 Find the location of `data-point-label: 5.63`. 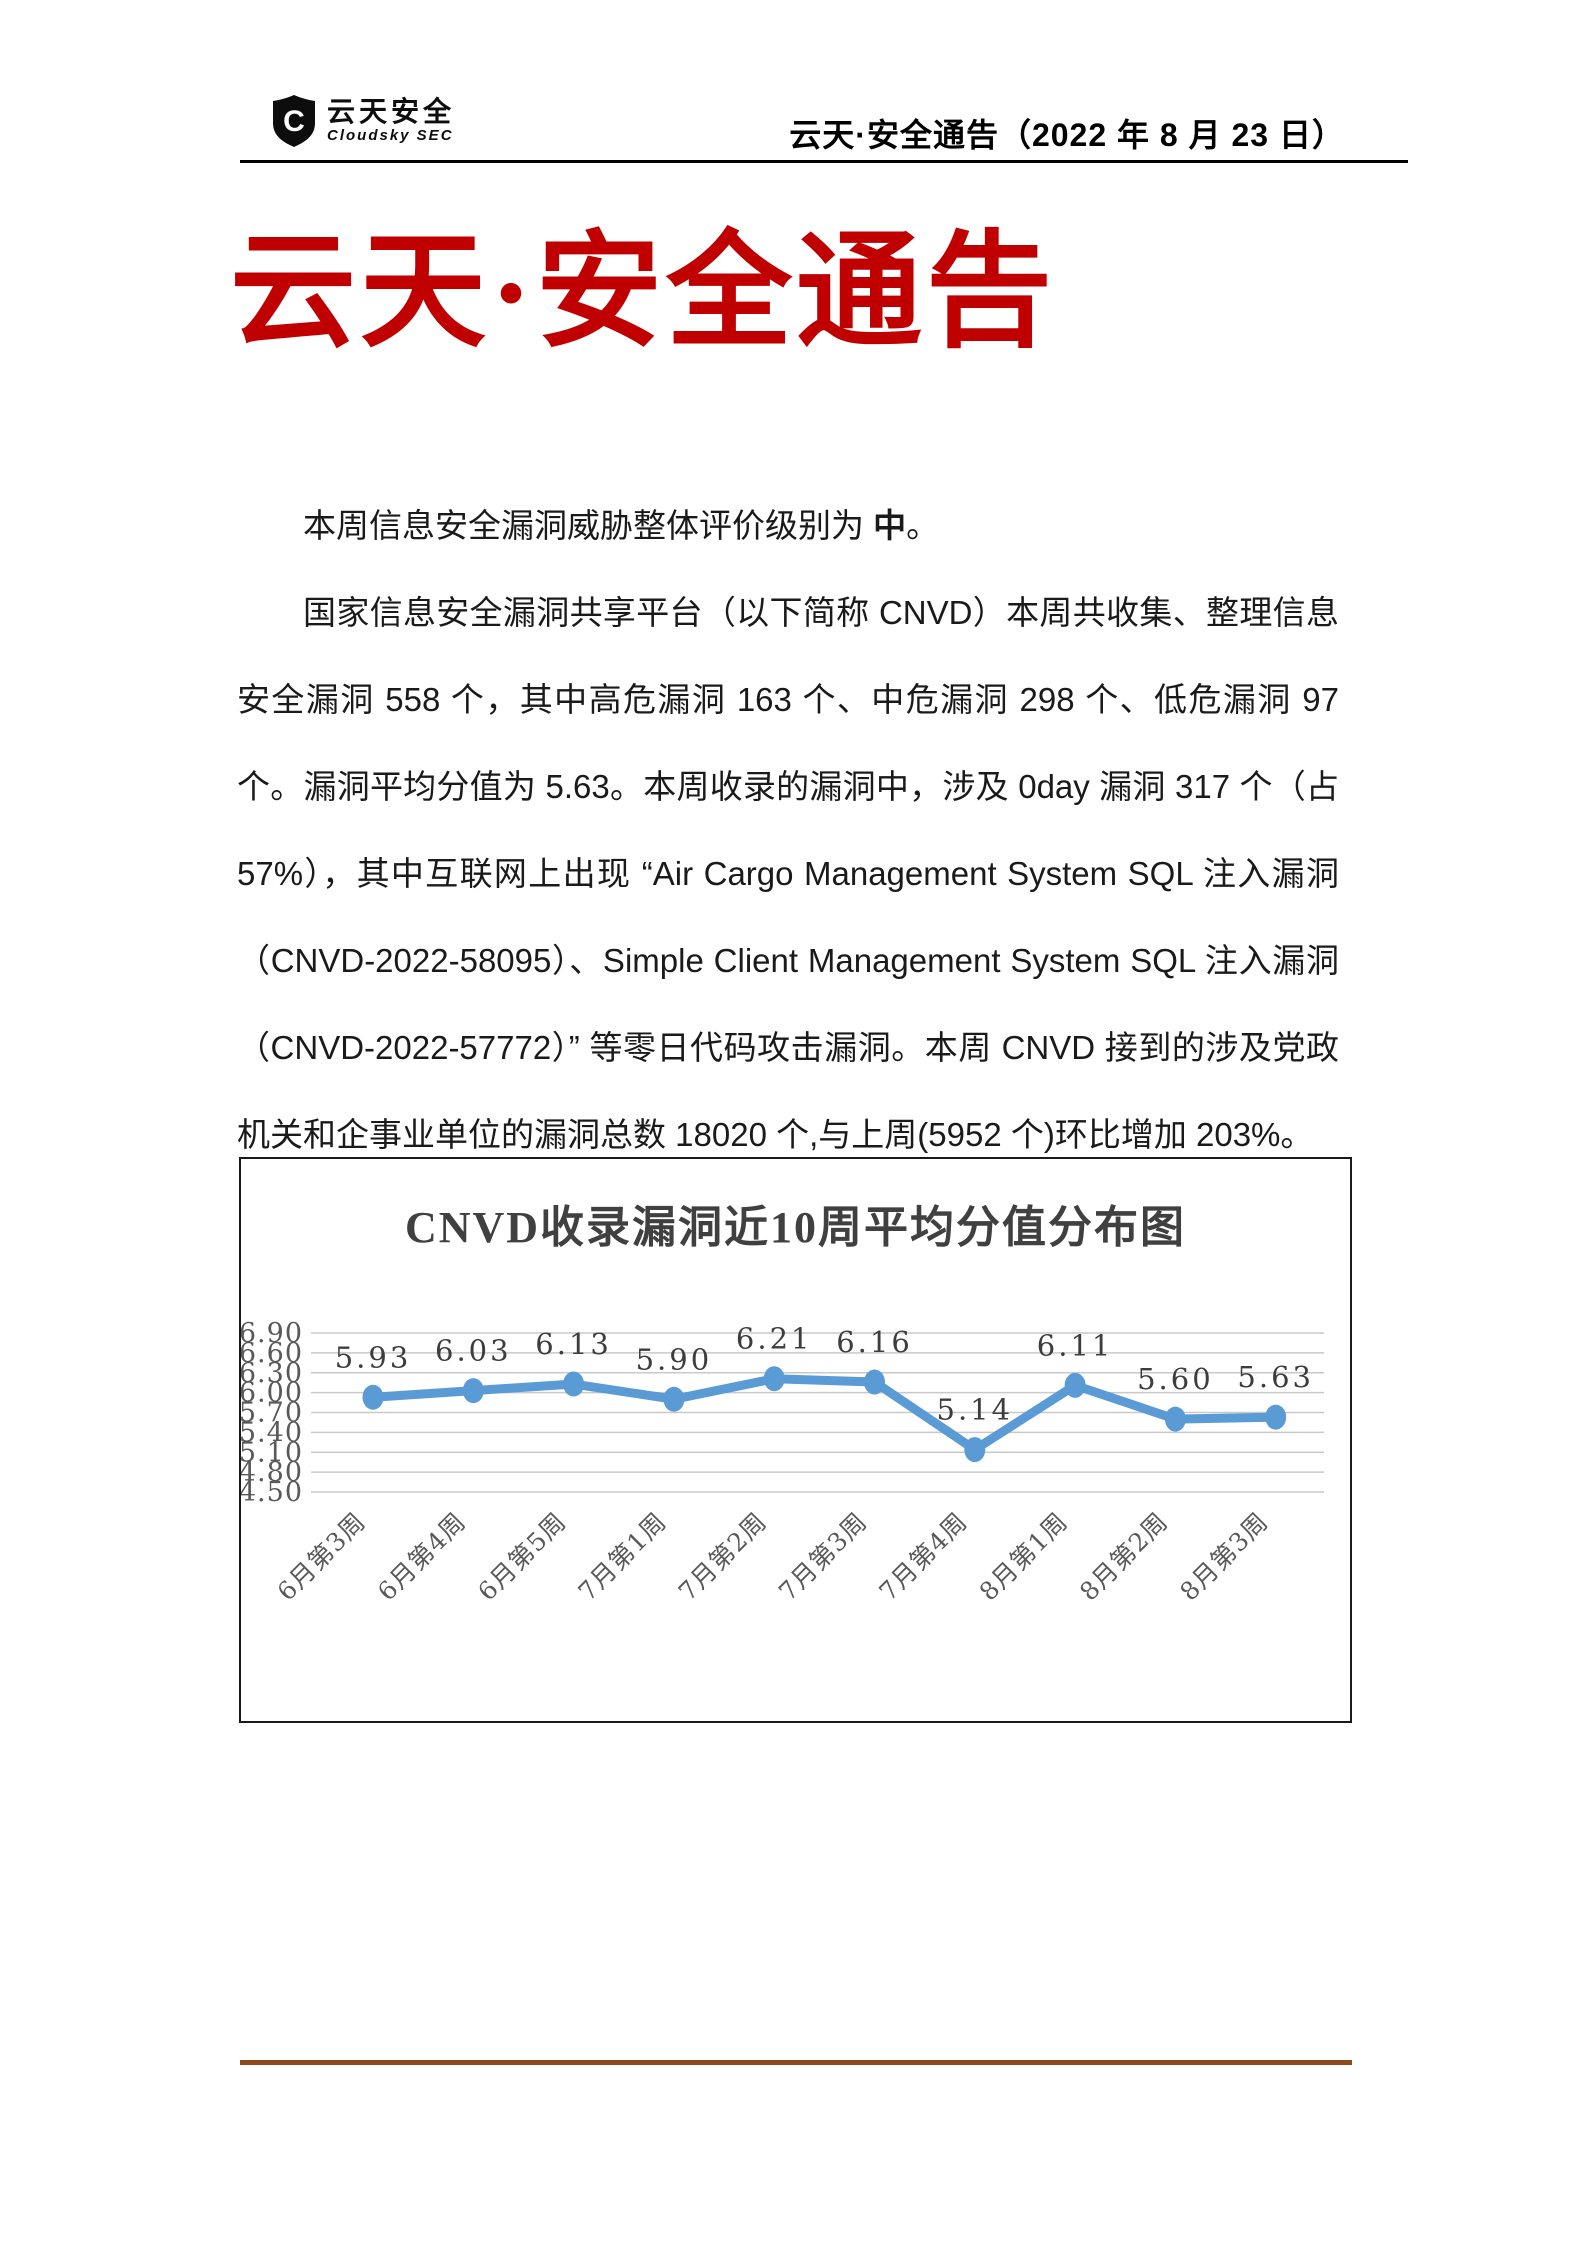

data-point-label: 5.63 is located at coordinates (1275, 1377).